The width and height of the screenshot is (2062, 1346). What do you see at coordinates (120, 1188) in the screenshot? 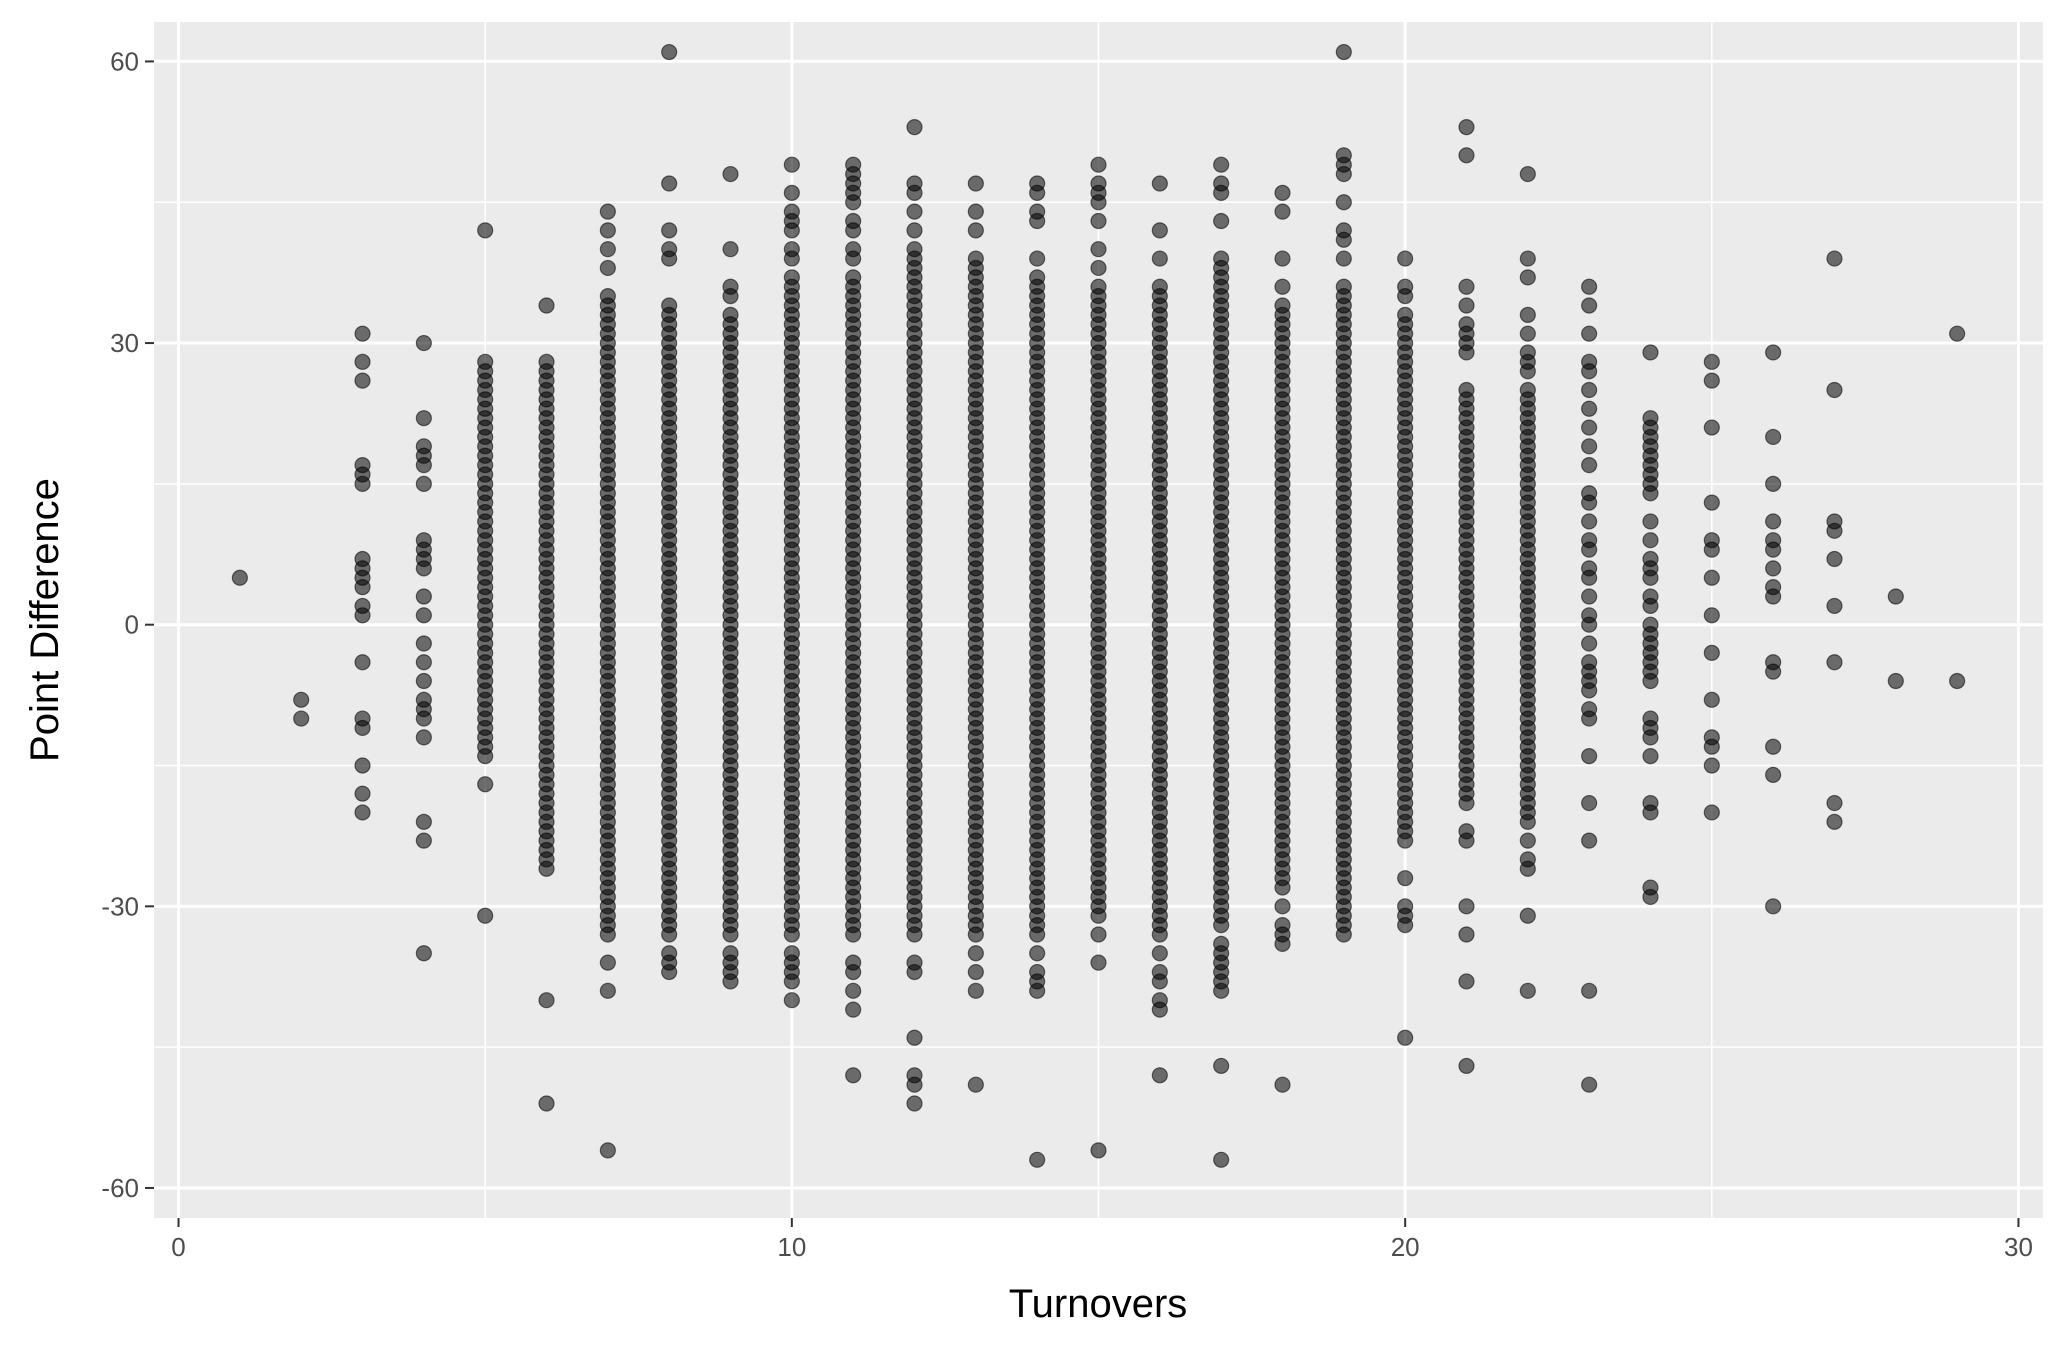
I see `y-tick-label: -60` at bounding box center [120, 1188].